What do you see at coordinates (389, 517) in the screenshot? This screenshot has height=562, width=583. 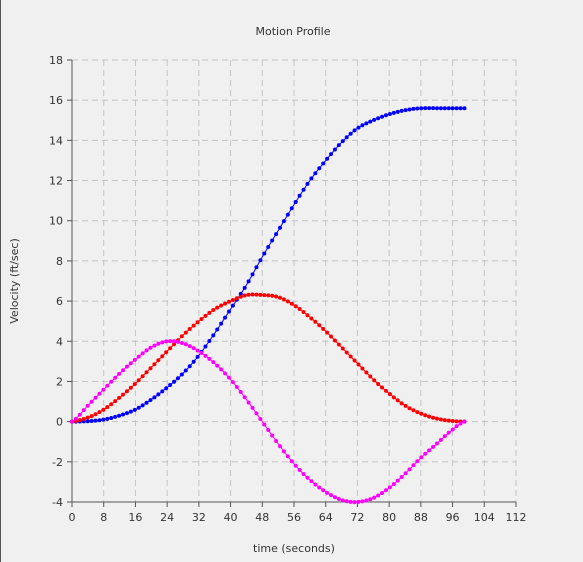 I see `x-tick-label: 80` at bounding box center [389, 517].